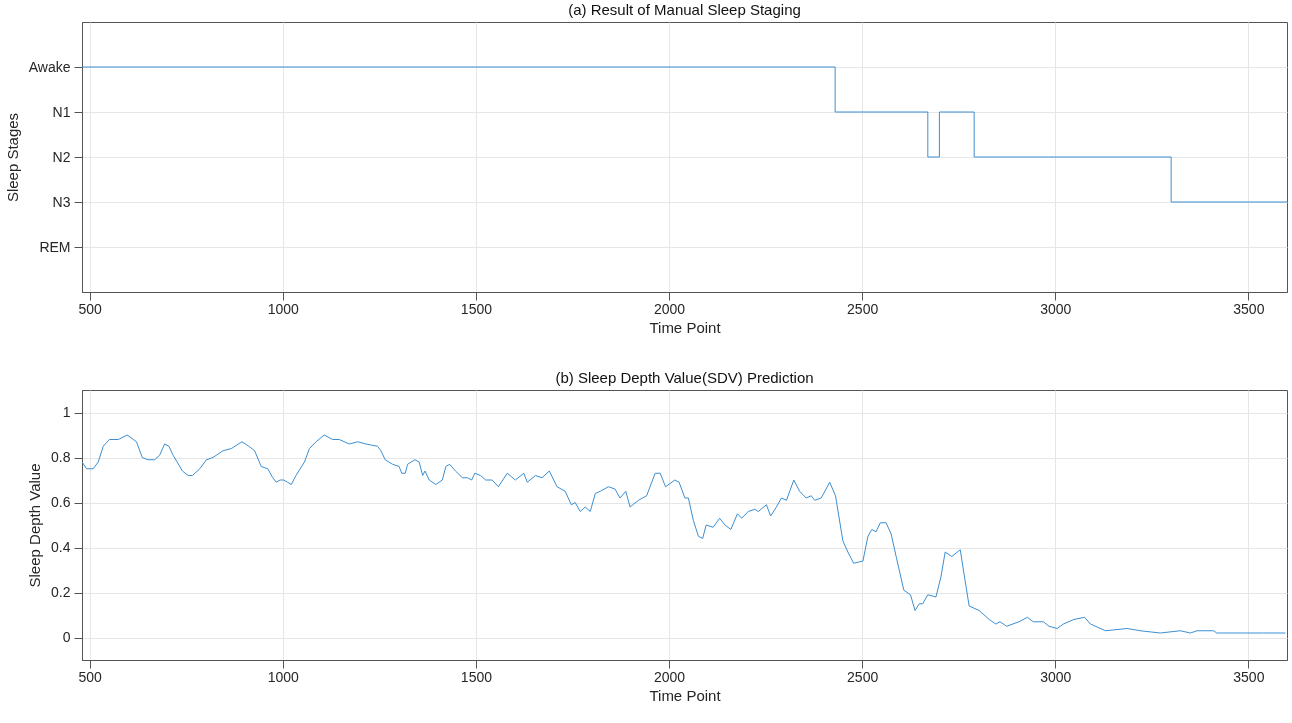 Image resolution: width=1292 pixels, height=723 pixels. What do you see at coordinates (55, 246) in the screenshot?
I see `category-label: REM` at bounding box center [55, 246].